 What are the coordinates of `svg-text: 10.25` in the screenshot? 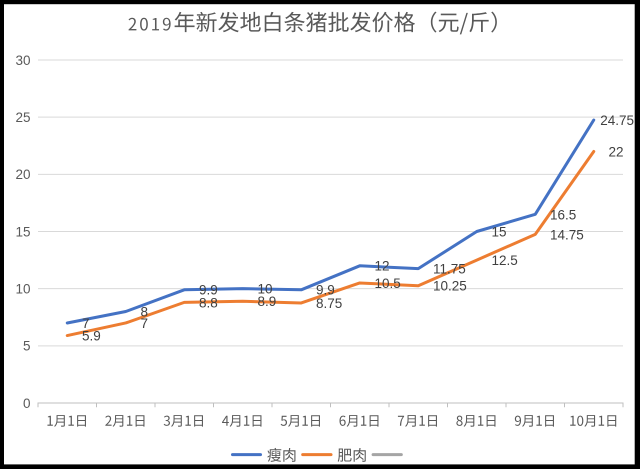 It's located at (450, 286).